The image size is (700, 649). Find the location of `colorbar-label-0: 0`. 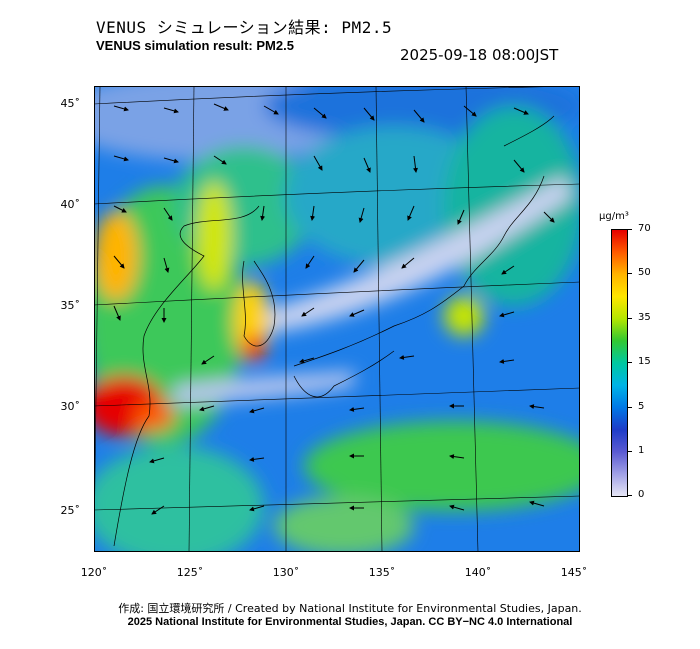

colorbar-label-0: 0 is located at coordinates (641, 494).